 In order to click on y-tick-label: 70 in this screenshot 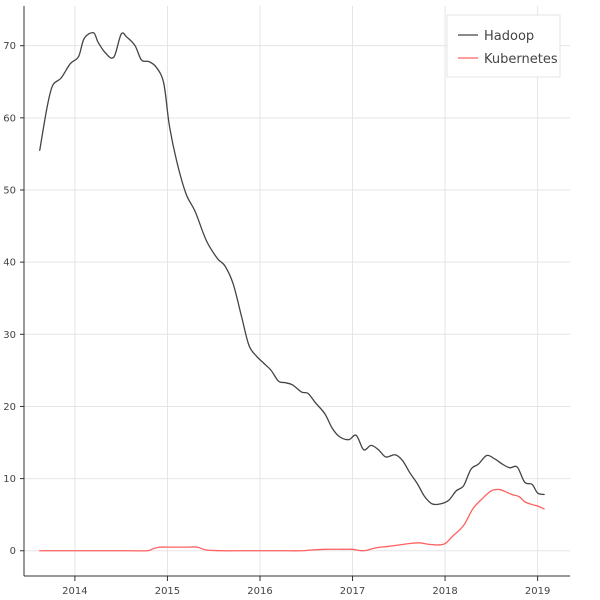, I will do `click(9, 46)`.